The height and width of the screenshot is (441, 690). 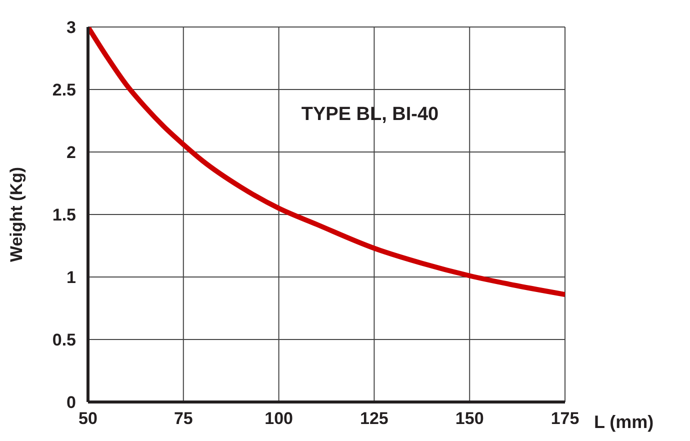 I want to click on x-tick-label: 50, so click(x=88, y=418).